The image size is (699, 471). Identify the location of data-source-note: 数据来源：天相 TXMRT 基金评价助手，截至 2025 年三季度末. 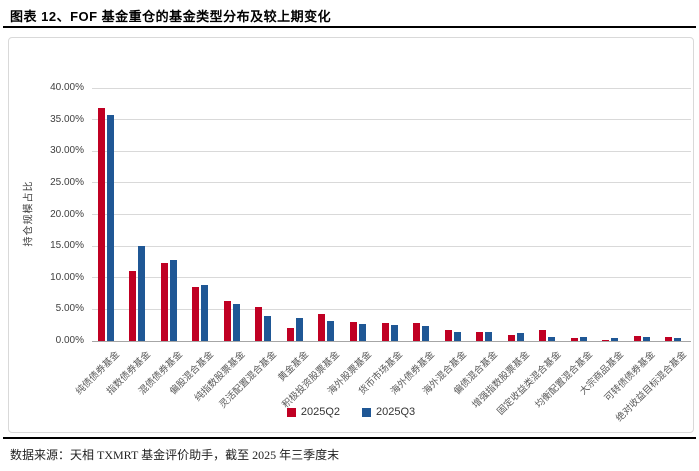
(175, 455).